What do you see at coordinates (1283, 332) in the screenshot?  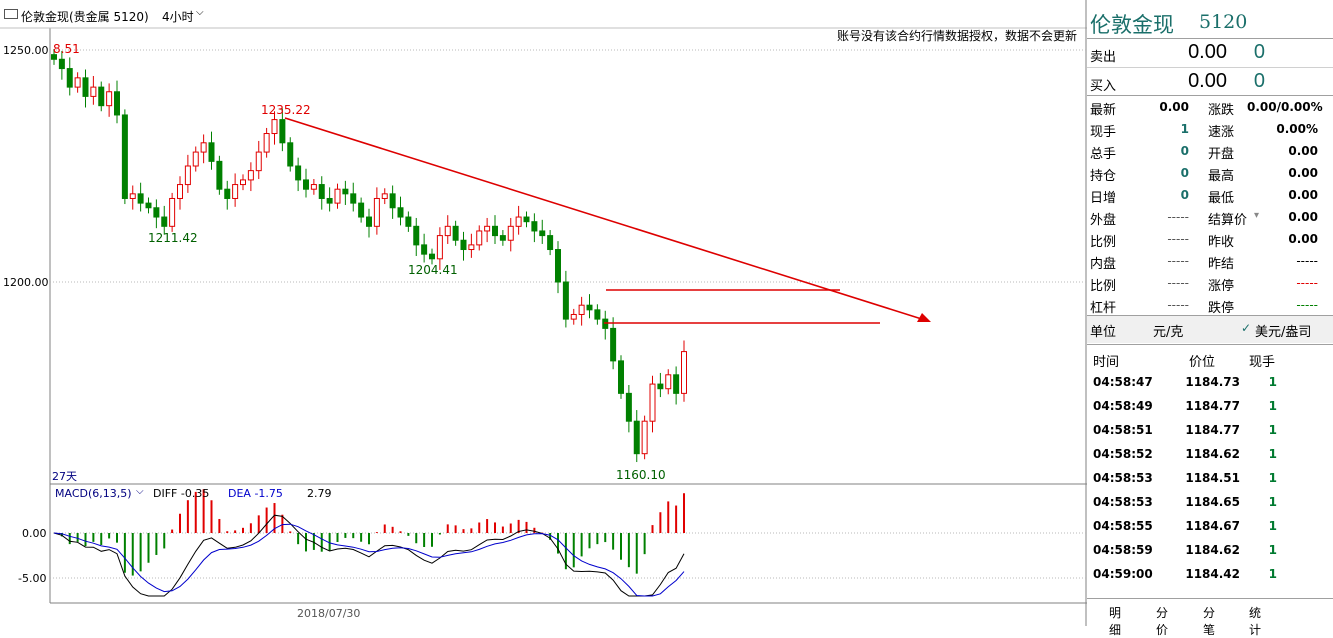 I see `unit-option: 美元/盎司` at bounding box center [1283, 332].